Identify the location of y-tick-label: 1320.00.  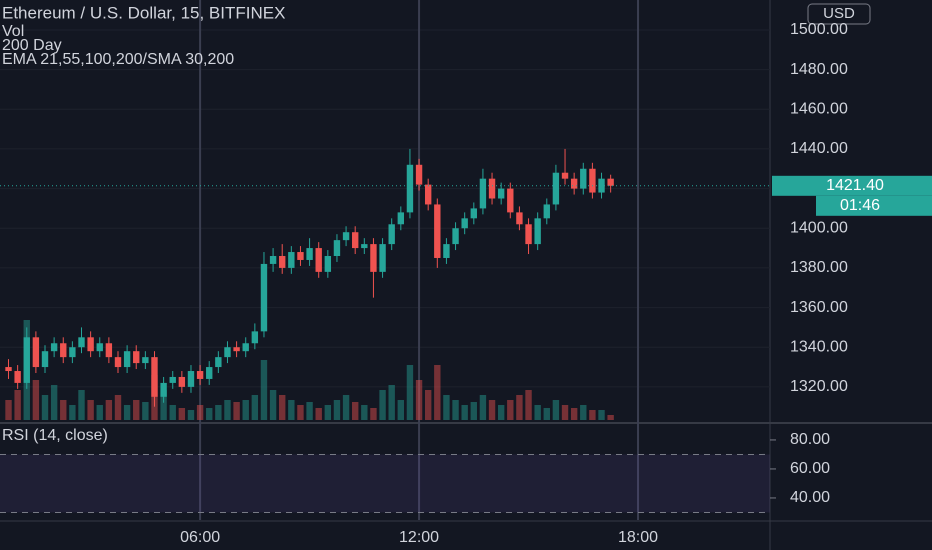
(819, 386).